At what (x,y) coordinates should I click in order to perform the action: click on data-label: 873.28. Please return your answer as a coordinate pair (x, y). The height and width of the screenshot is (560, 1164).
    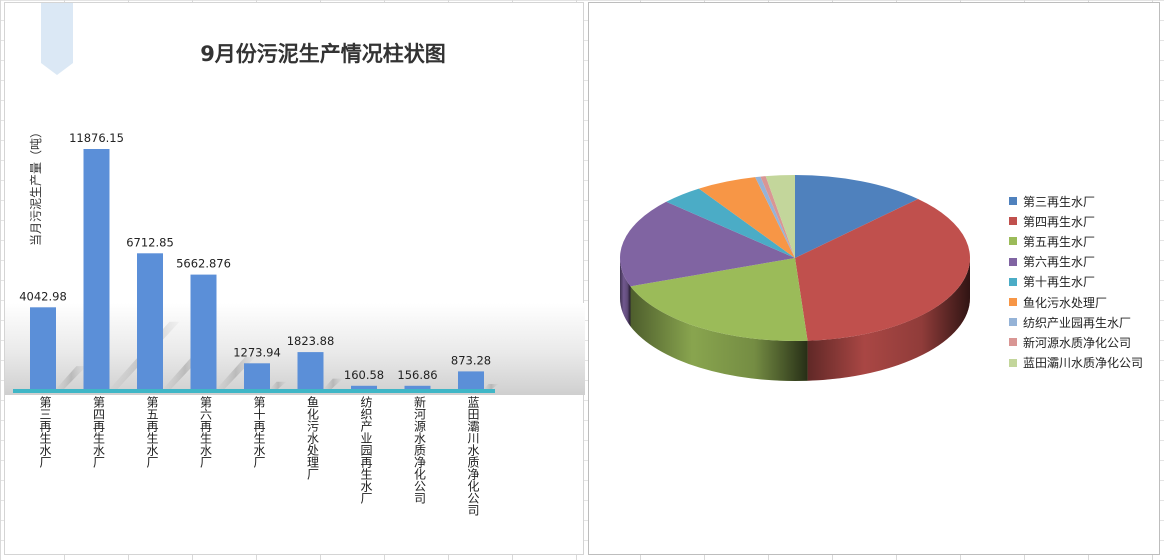
    Looking at the image, I should click on (471, 360).